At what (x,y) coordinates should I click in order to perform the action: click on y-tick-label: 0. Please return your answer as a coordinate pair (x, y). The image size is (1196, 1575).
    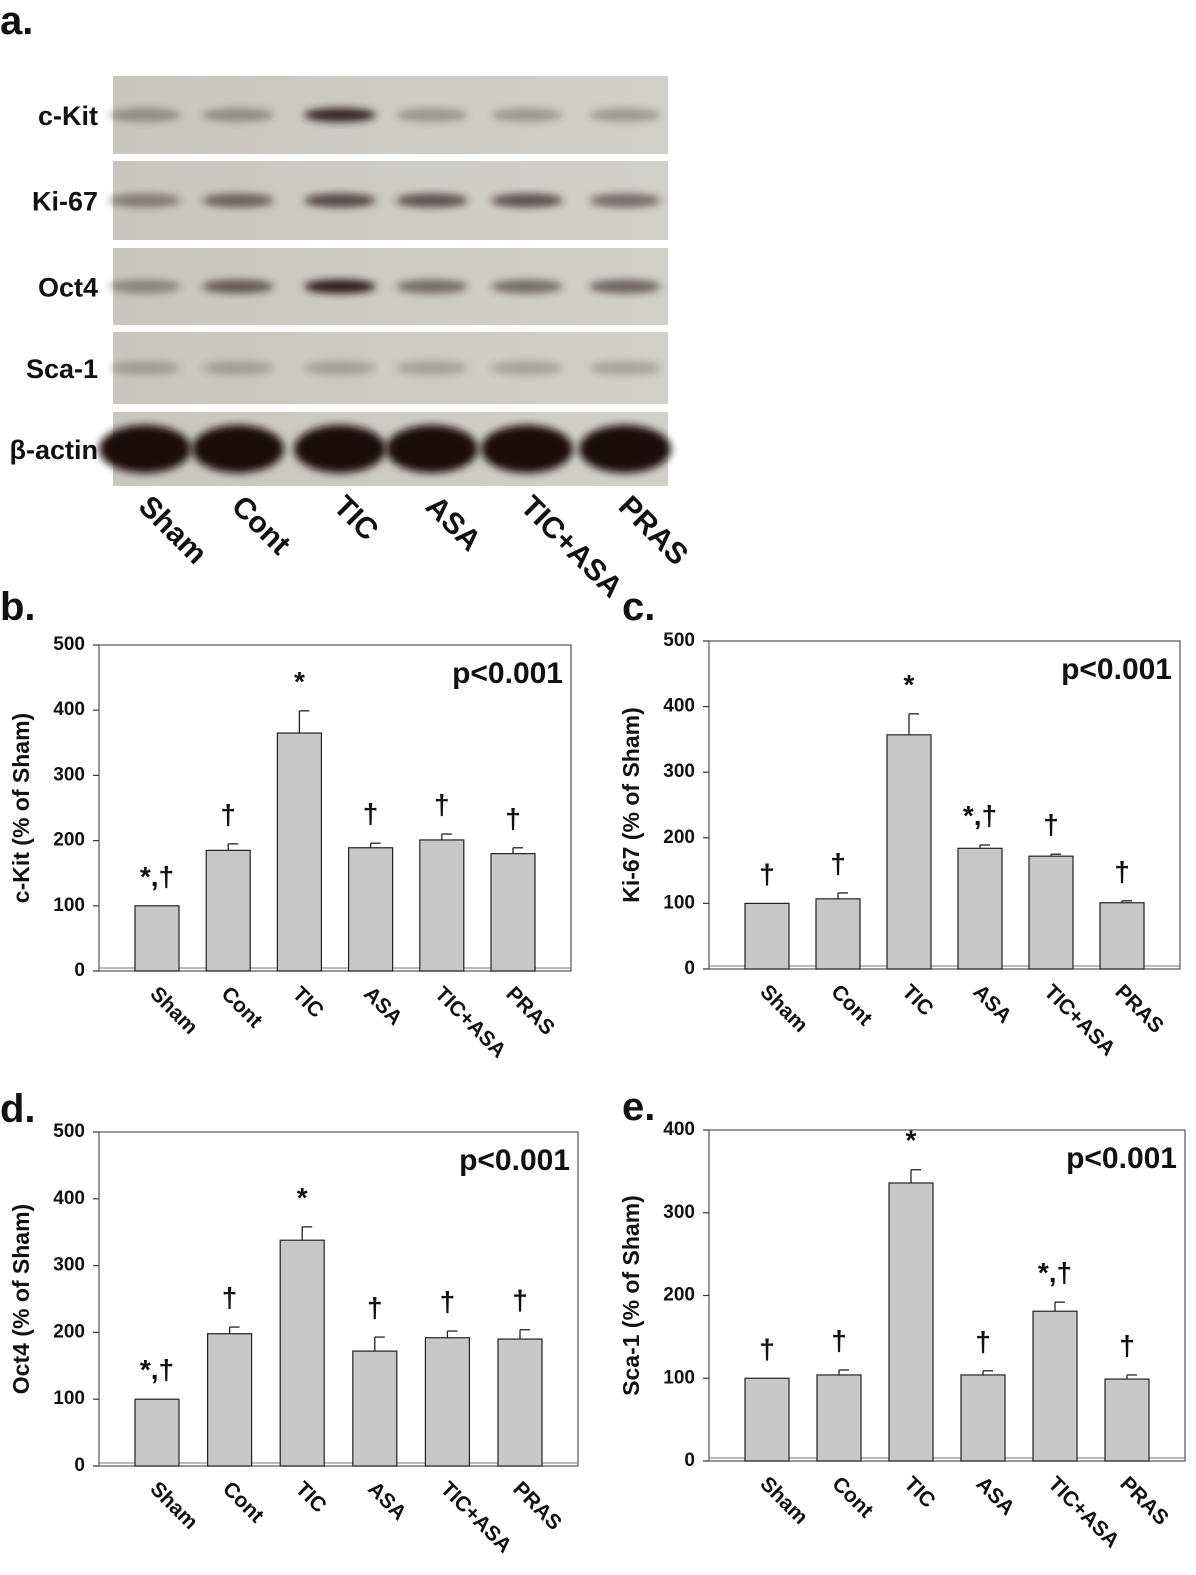
    Looking at the image, I should click on (689, 968).